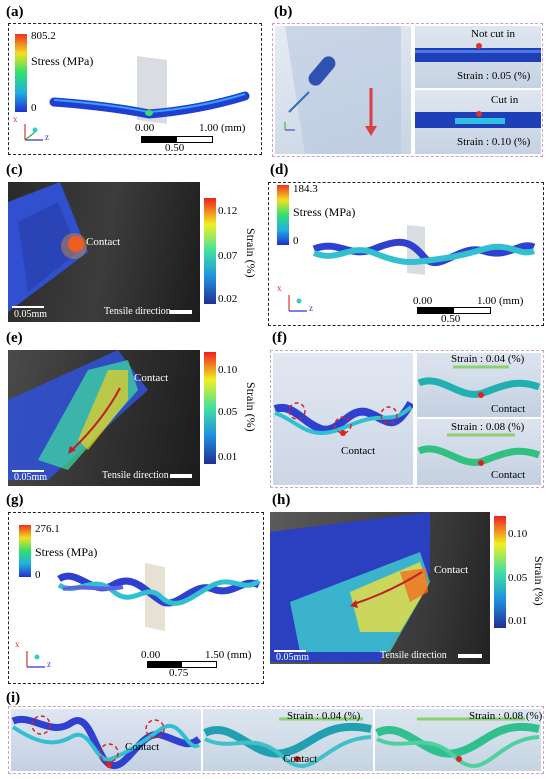 Image resolution: width=550 pixels, height=779 pixels. I want to click on cutting-view, so click(343, 90).